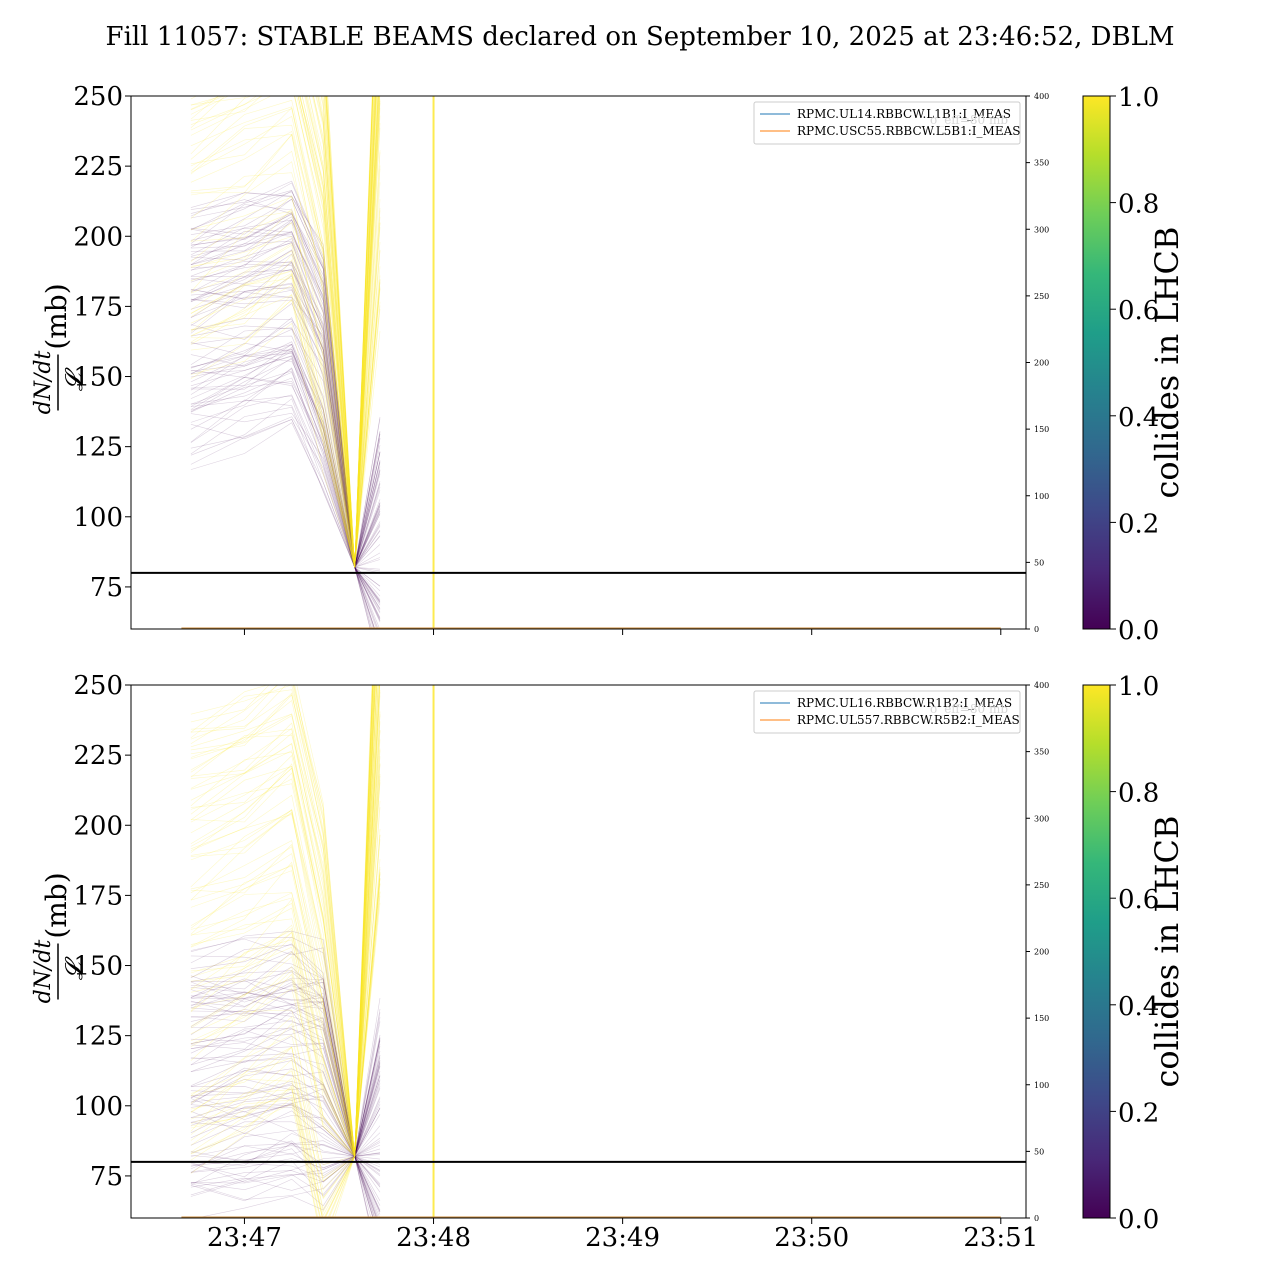 This screenshot has height=1280, width=1280. Describe the element at coordinates (106, 1177) in the screenshot. I see `y-tick-label: 75` at that location.